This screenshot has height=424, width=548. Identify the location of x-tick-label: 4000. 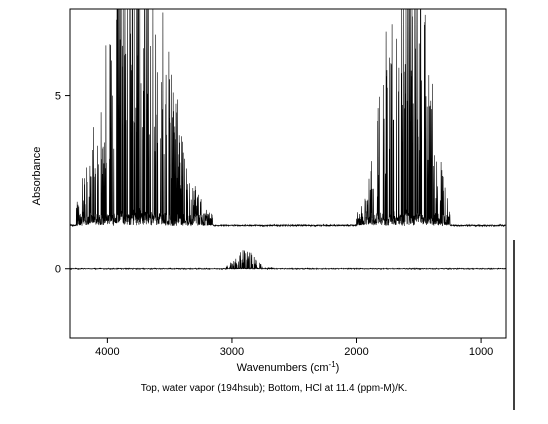
(107, 352).